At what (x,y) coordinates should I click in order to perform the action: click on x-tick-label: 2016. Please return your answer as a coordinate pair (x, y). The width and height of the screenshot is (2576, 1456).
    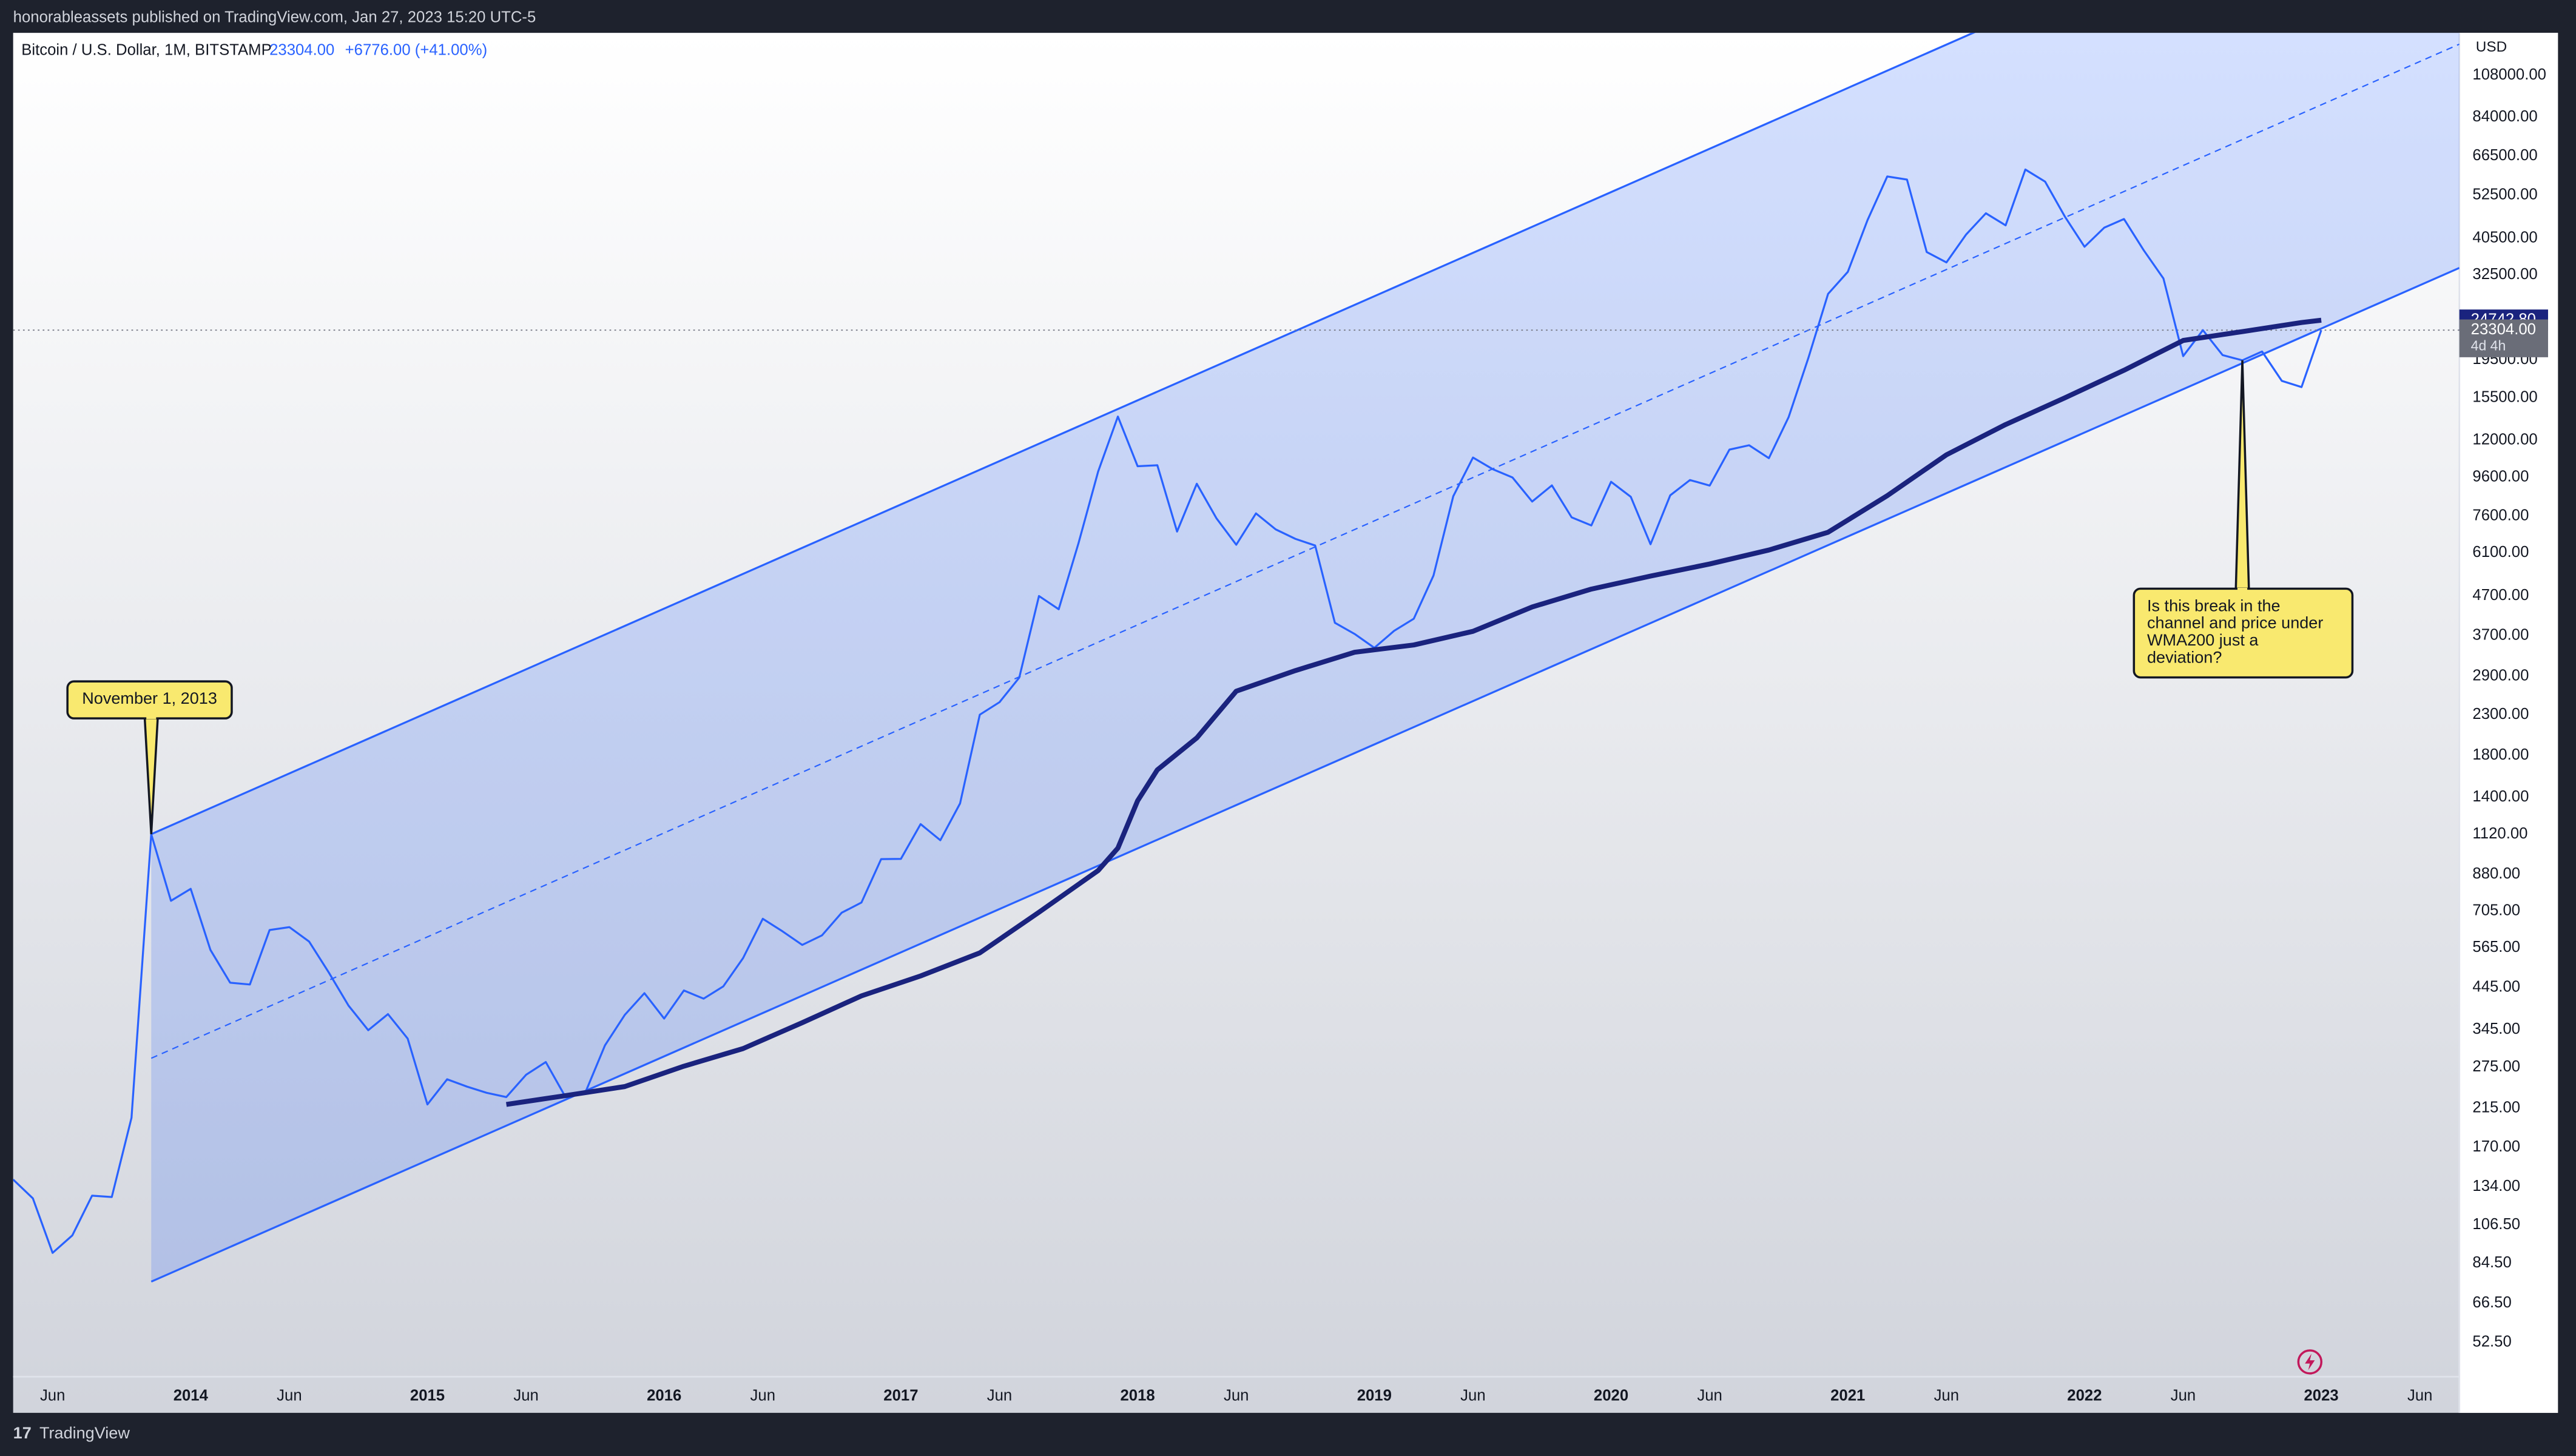
    Looking at the image, I should click on (664, 1395).